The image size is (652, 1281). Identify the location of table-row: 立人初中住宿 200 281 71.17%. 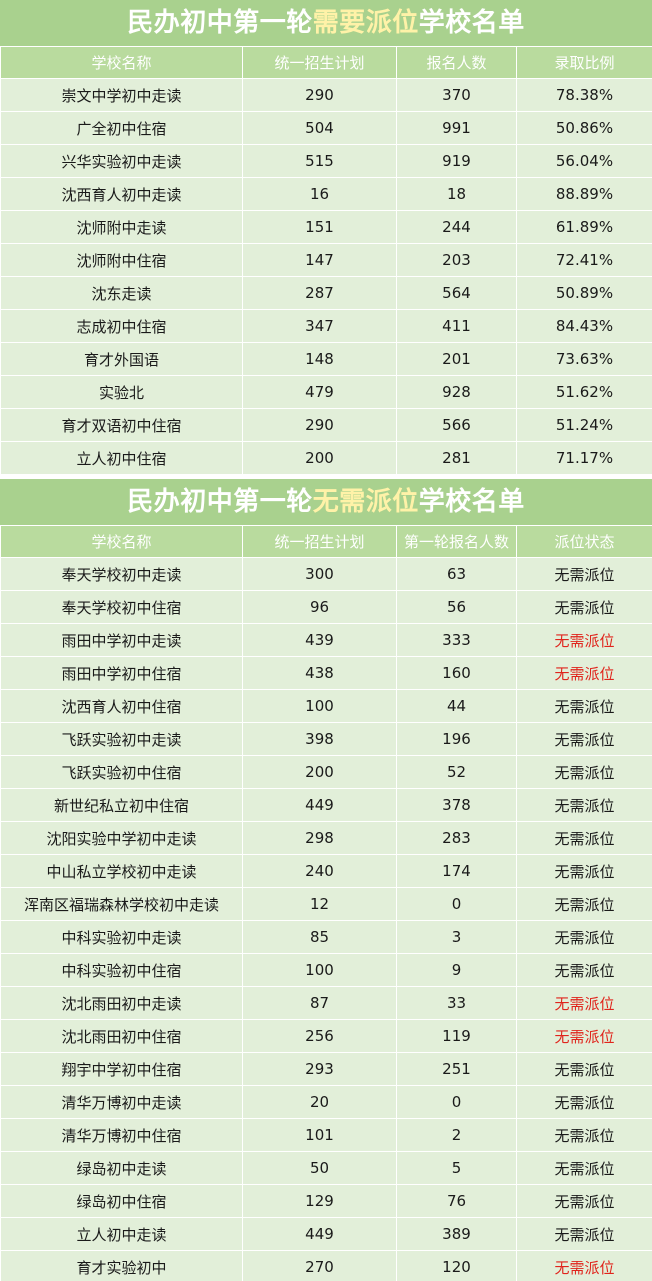
(326, 458).